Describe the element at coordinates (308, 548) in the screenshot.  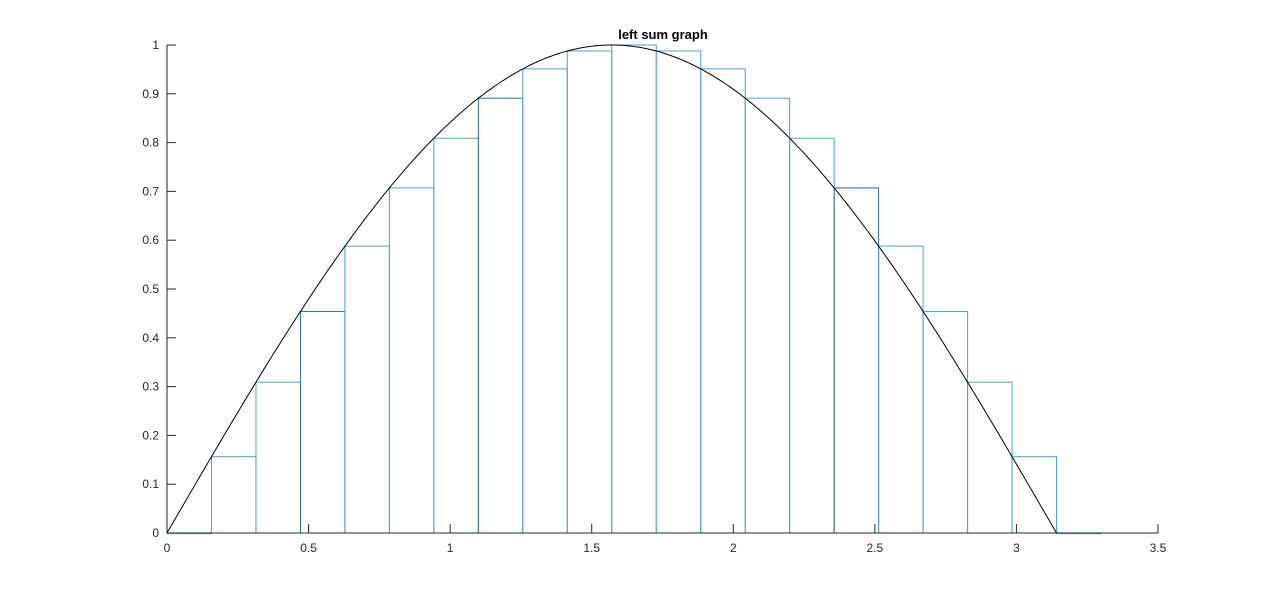
I see `x-tick-label: 0.5` at that location.